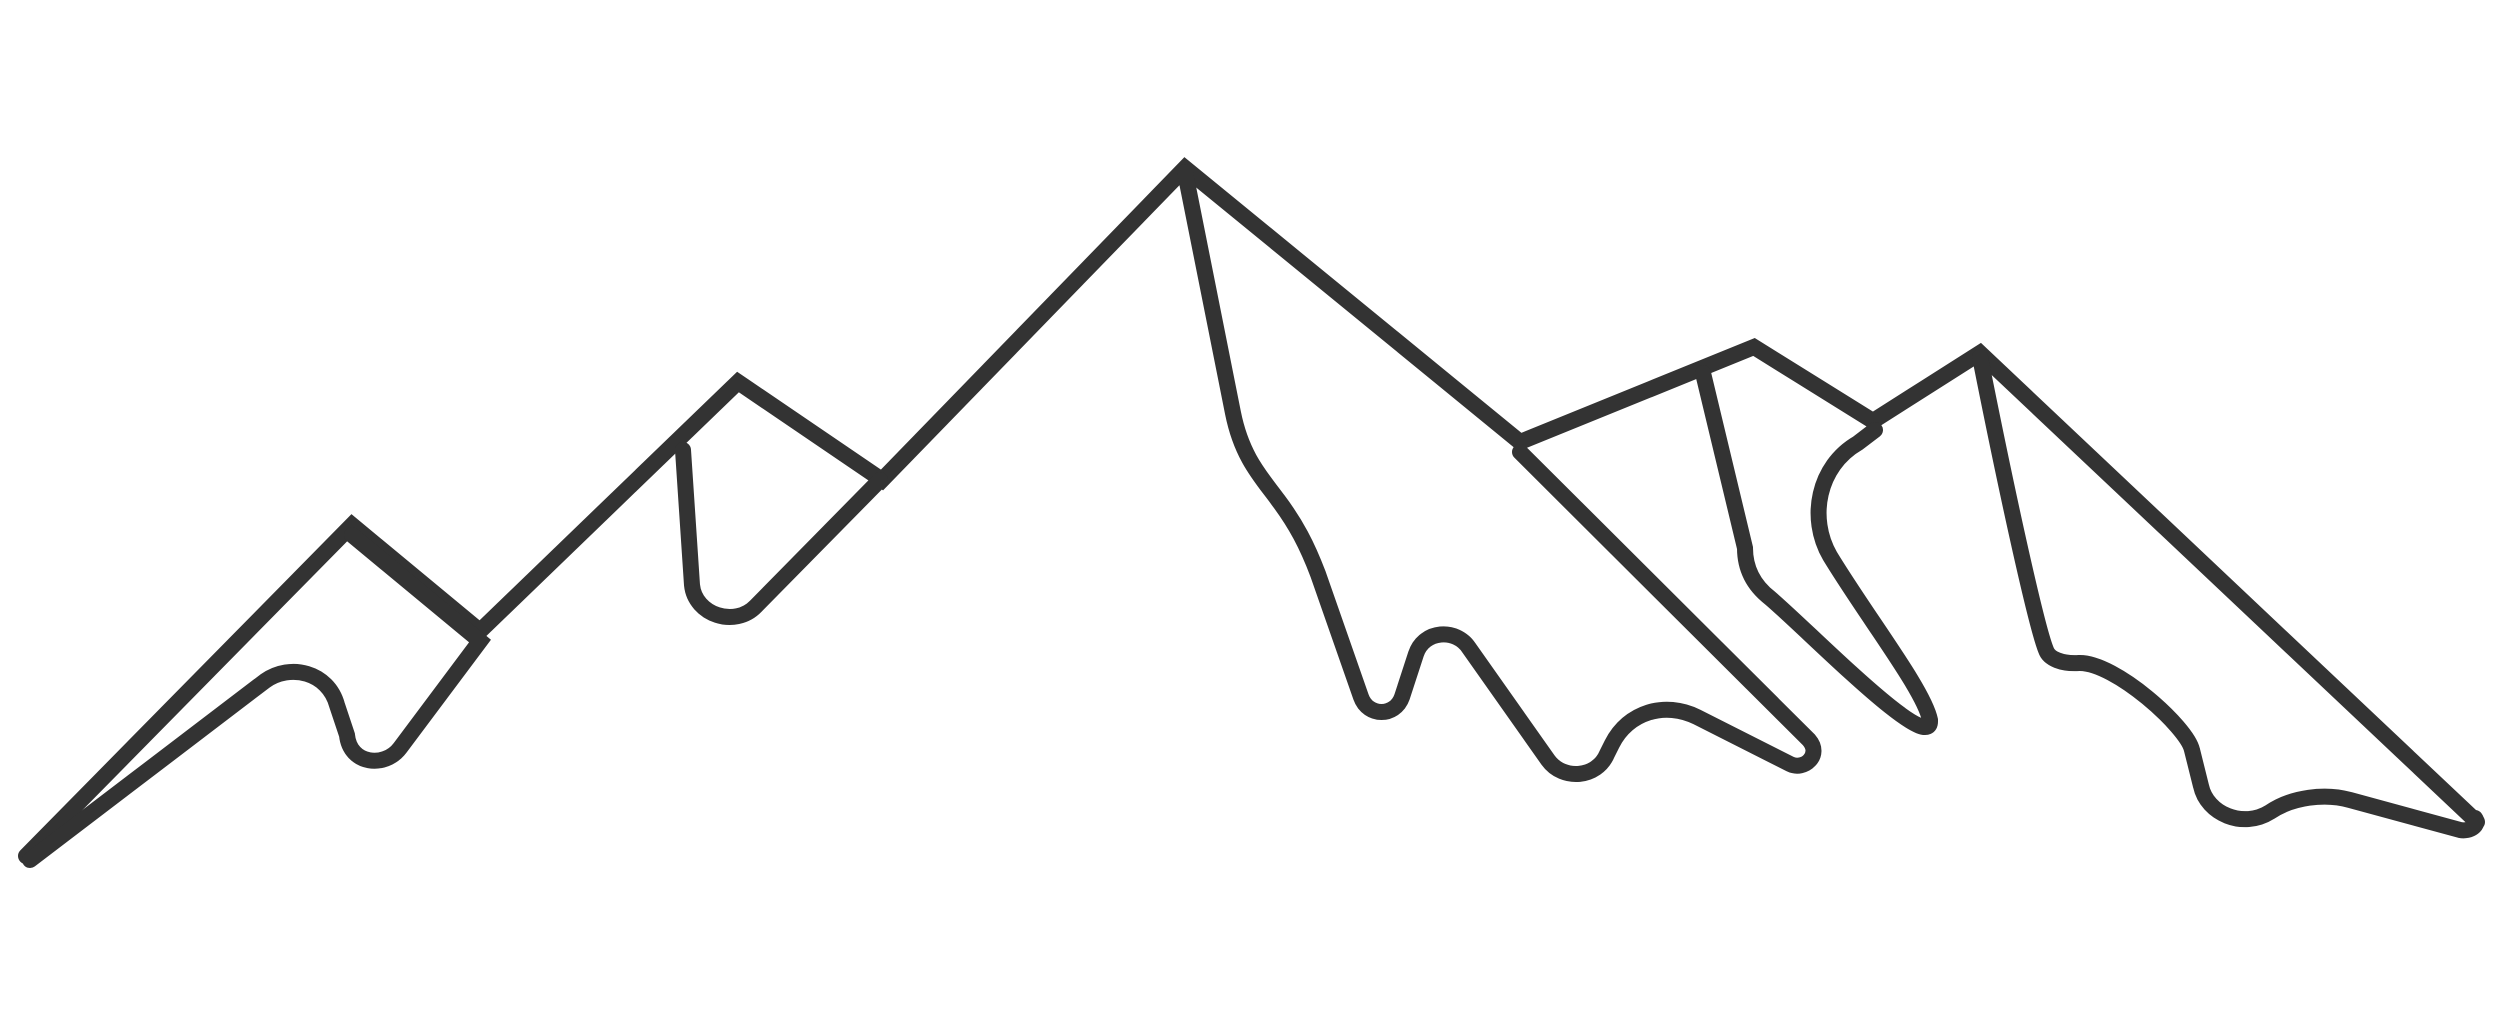  Describe the element at coordinates (781, 533) in the screenshot. I see `left-mid-peak-snowcap` at that location.